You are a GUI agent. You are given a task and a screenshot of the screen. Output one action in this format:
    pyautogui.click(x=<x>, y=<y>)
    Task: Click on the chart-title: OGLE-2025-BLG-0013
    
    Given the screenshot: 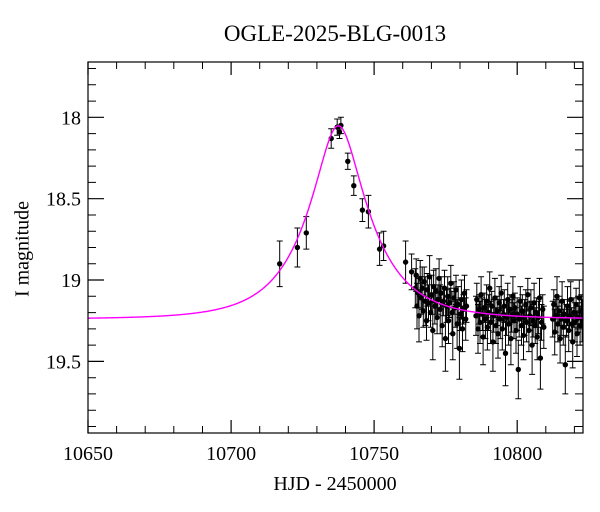 What is the action you would take?
    pyautogui.click(x=335, y=33)
    